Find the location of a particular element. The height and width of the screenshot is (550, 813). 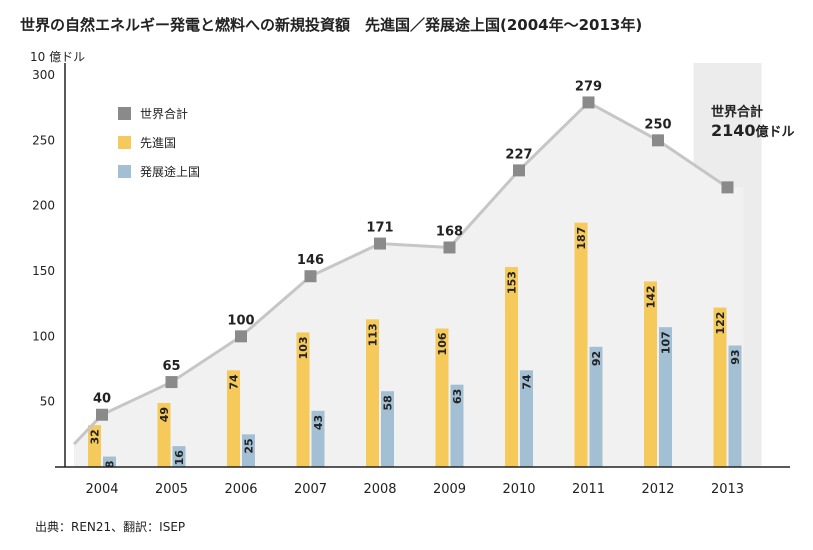

x-tick-label: 2010 is located at coordinates (518, 489).